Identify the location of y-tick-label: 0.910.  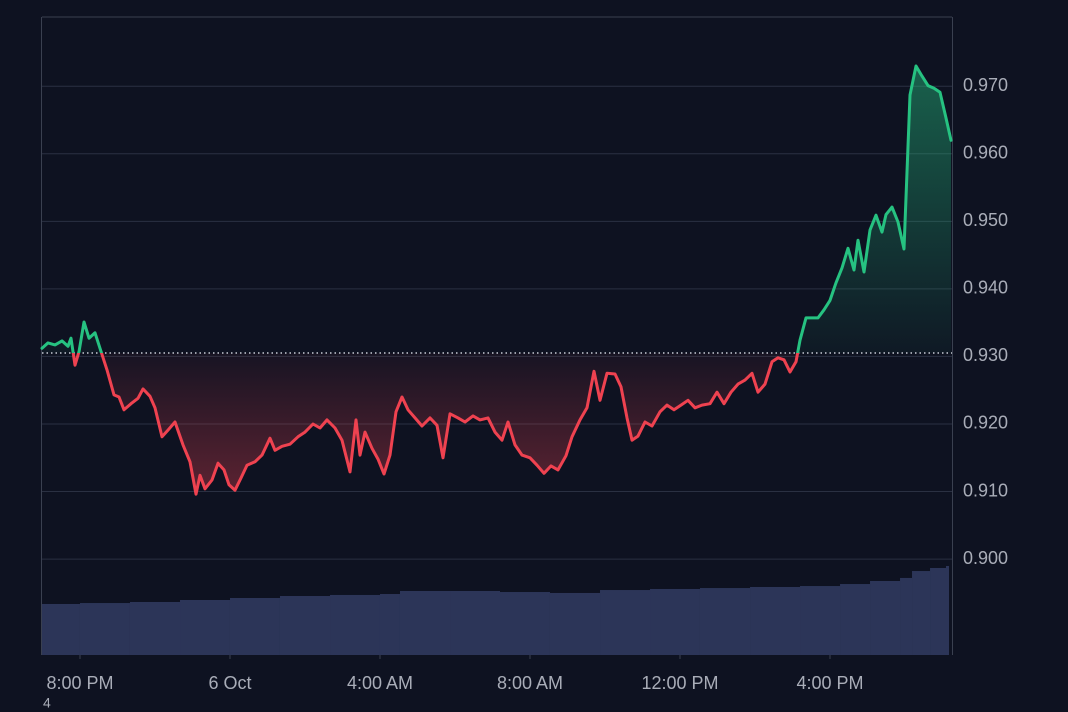
(985, 490).